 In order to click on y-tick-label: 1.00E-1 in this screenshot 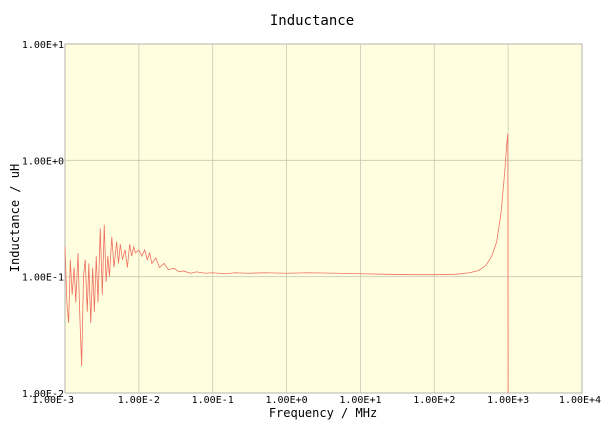, I will do `click(43, 278)`.